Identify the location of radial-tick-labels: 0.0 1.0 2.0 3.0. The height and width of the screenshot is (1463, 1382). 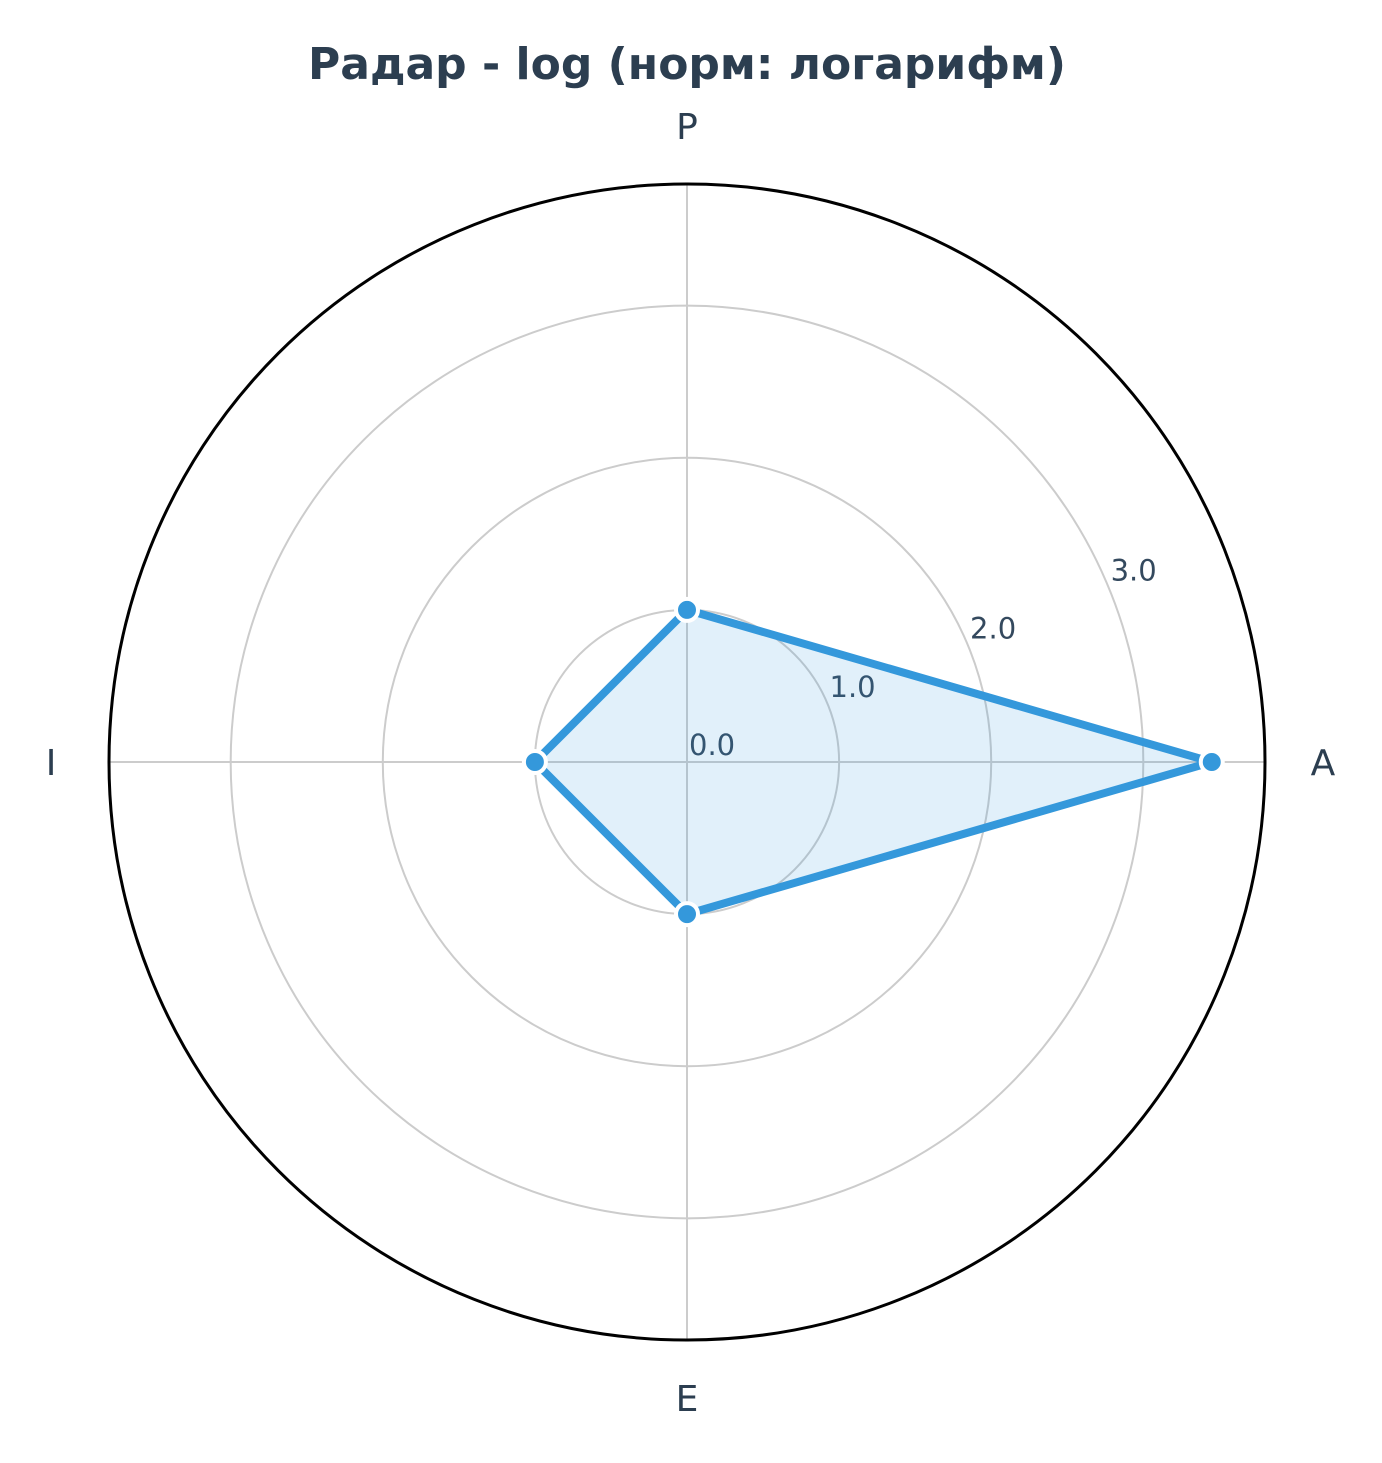
(923, 657).